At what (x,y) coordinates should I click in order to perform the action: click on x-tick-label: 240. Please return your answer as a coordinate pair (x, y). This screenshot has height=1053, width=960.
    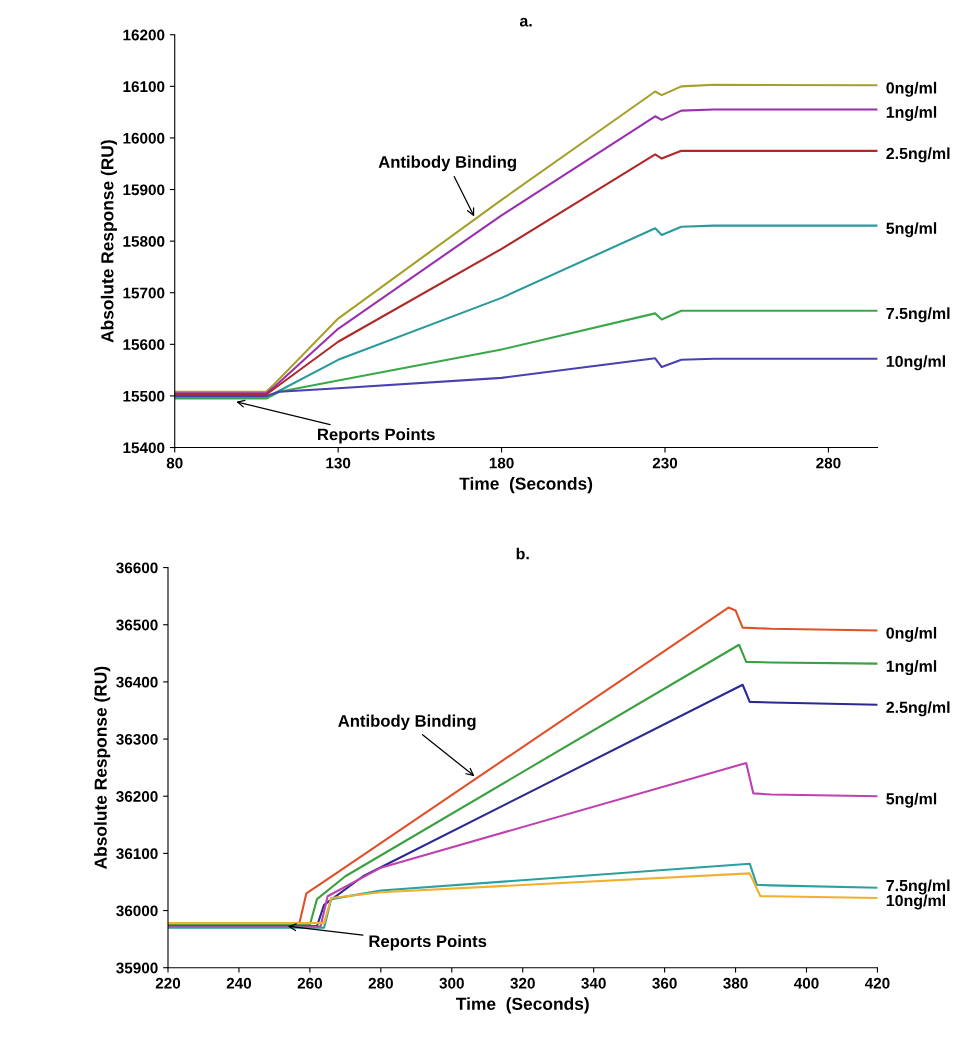
    Looking at the image, I should click on (239, 983).